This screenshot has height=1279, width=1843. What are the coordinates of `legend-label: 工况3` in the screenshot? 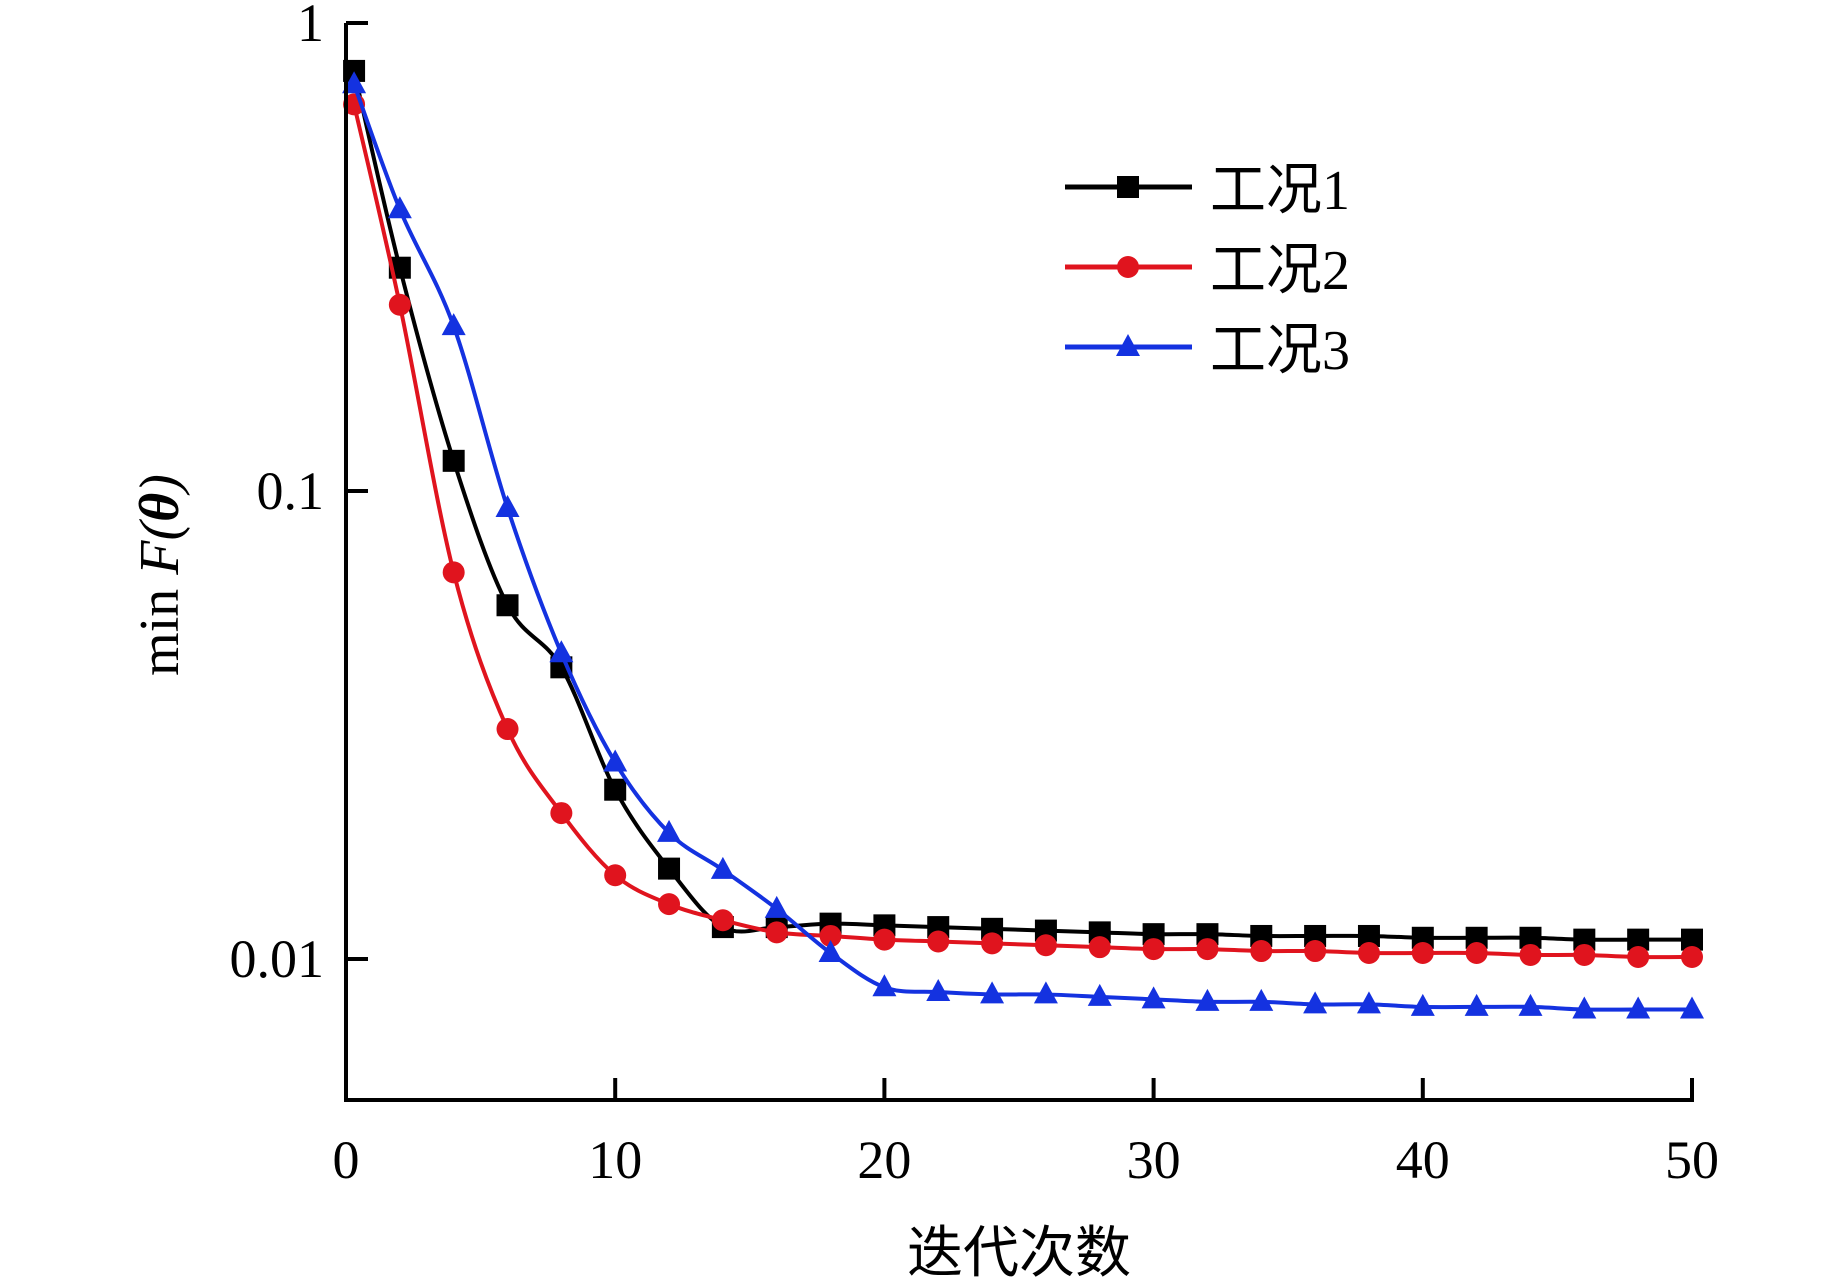 It's located at (1280, 351).